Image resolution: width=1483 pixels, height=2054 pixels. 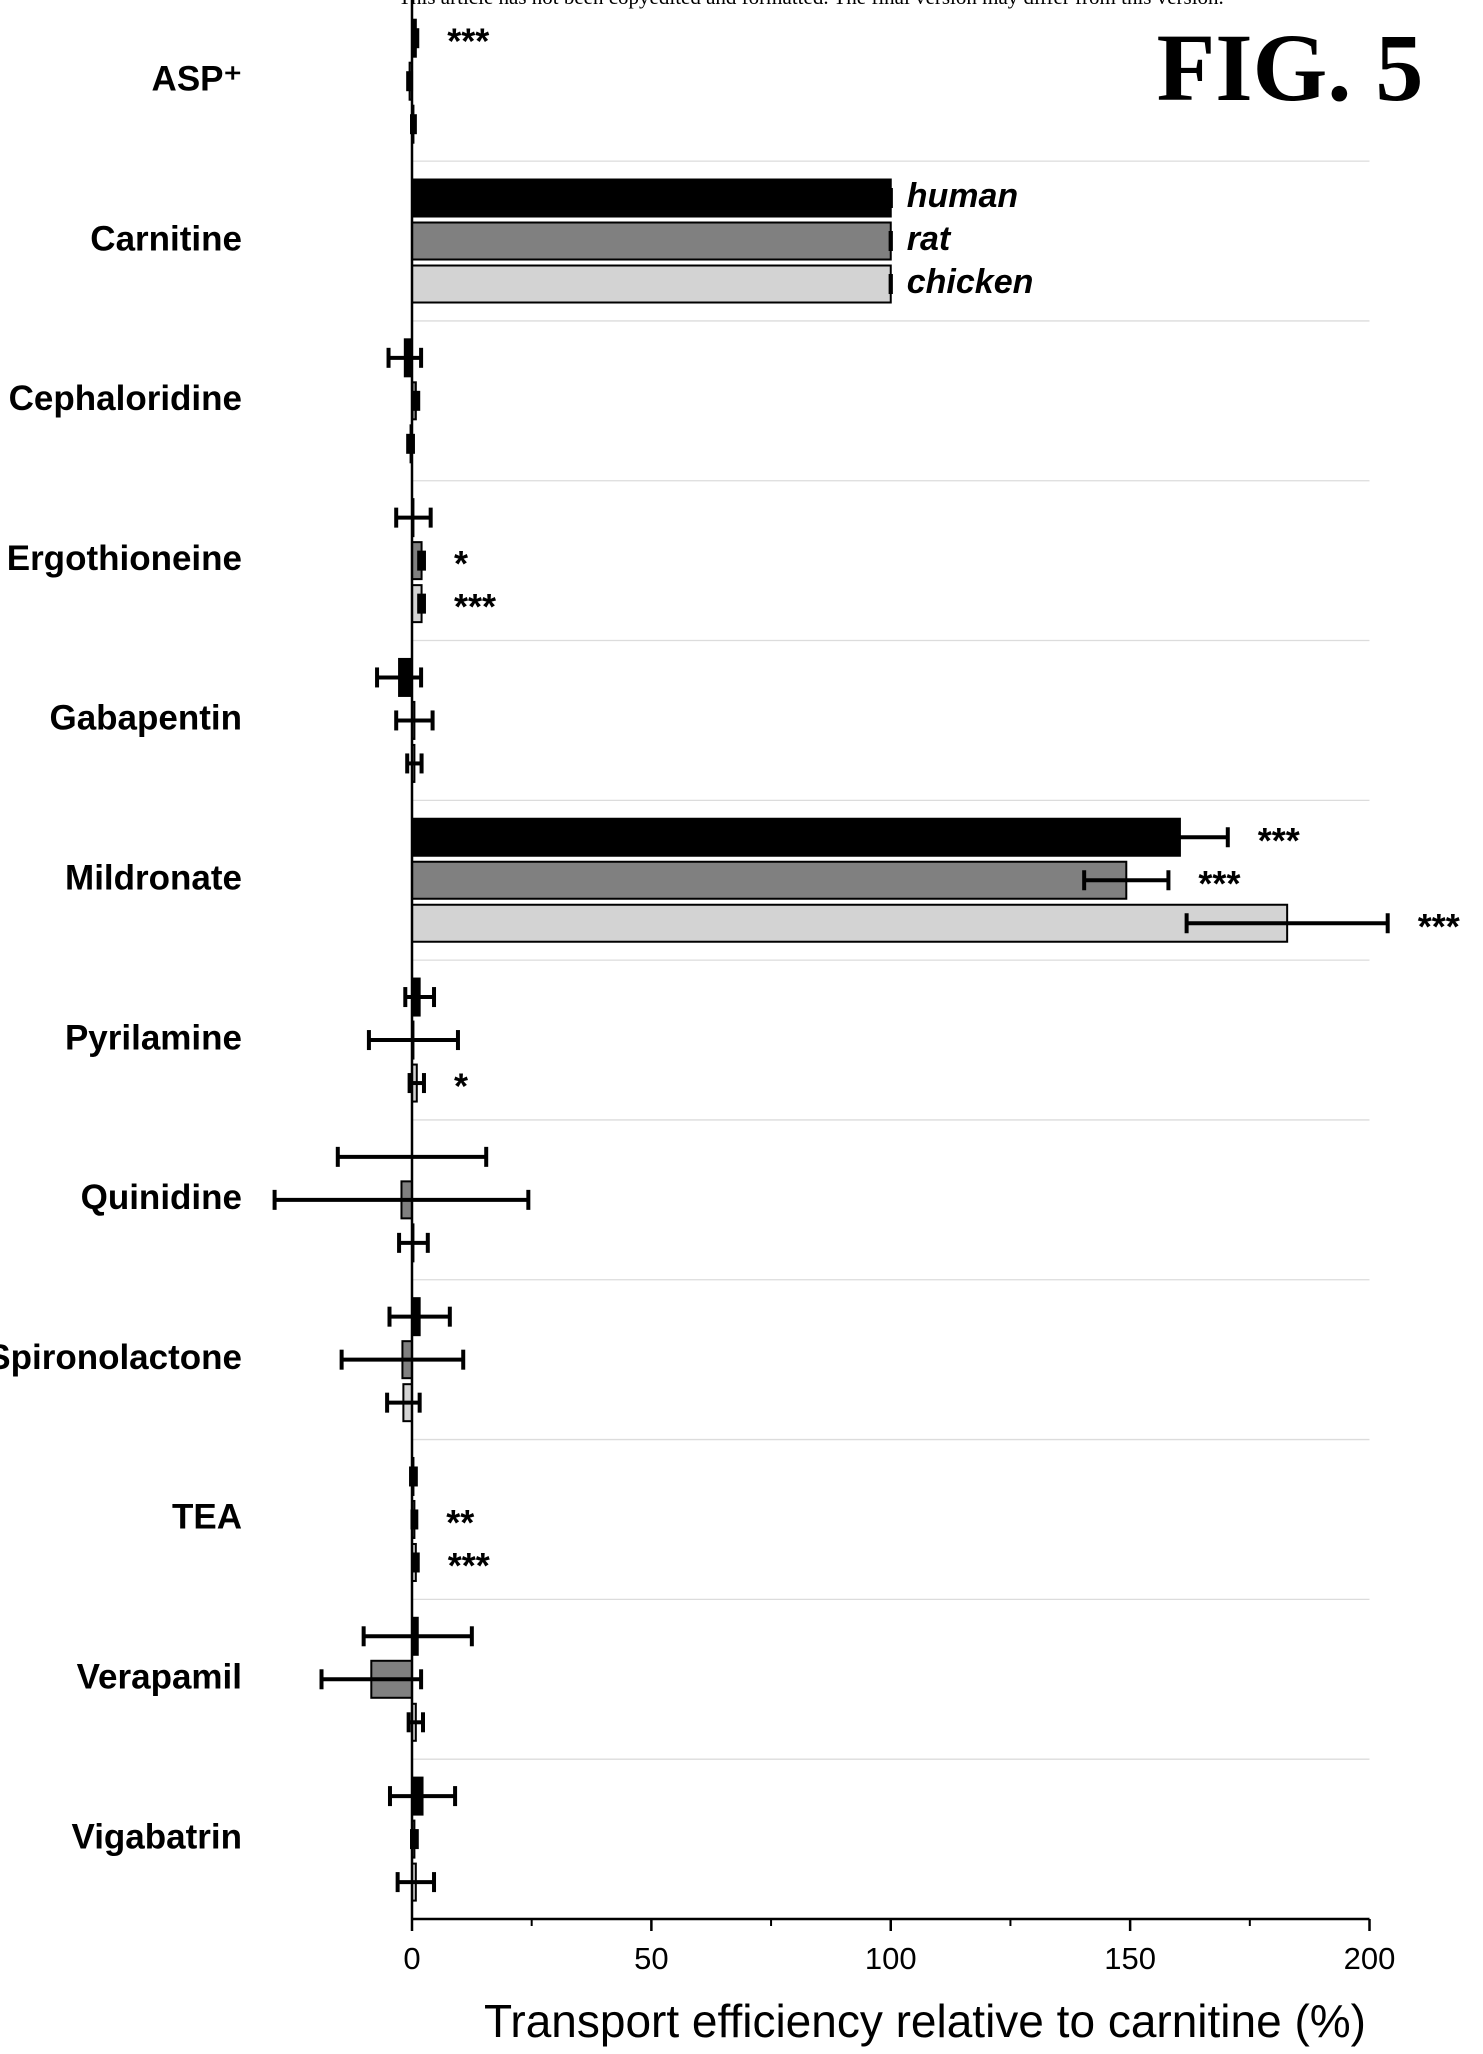 I want to click on category-label: Vigabatrin, so click(x=156, y=1836).